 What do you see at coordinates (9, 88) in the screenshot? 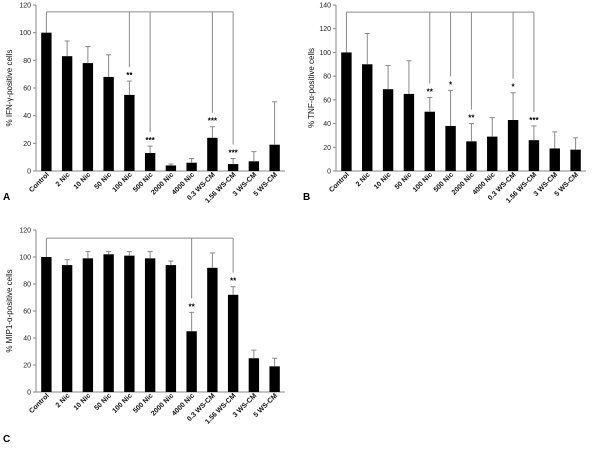
I see `y-axis-label: % IFN-γ-positive cells` at bounding box center [9, 88].